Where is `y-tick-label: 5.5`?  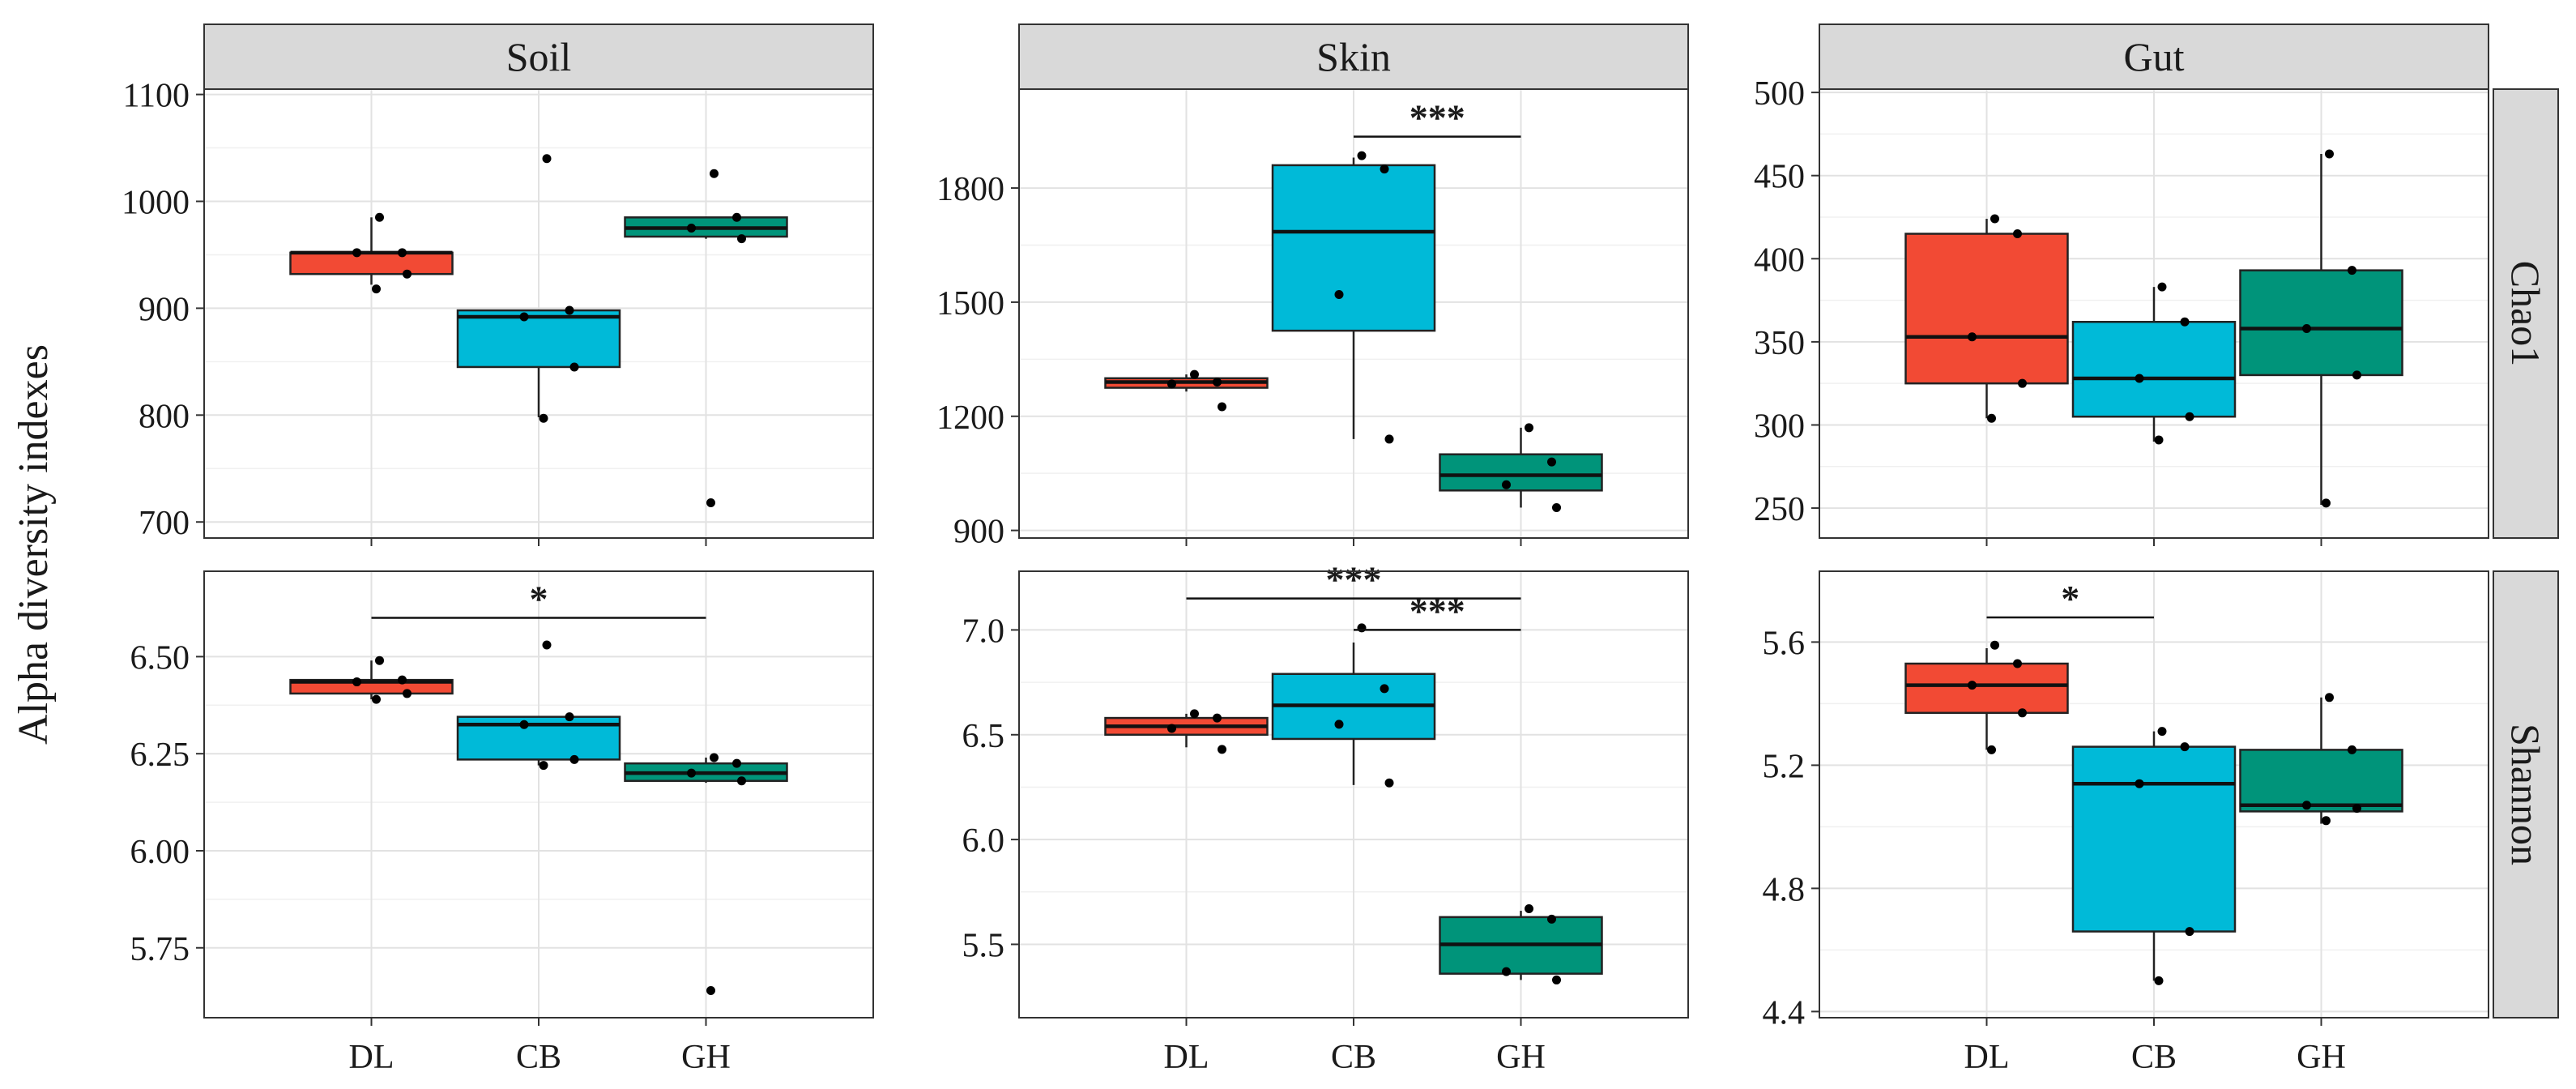 y-tick-label: 5.5 is located at coordinates (984, 945).